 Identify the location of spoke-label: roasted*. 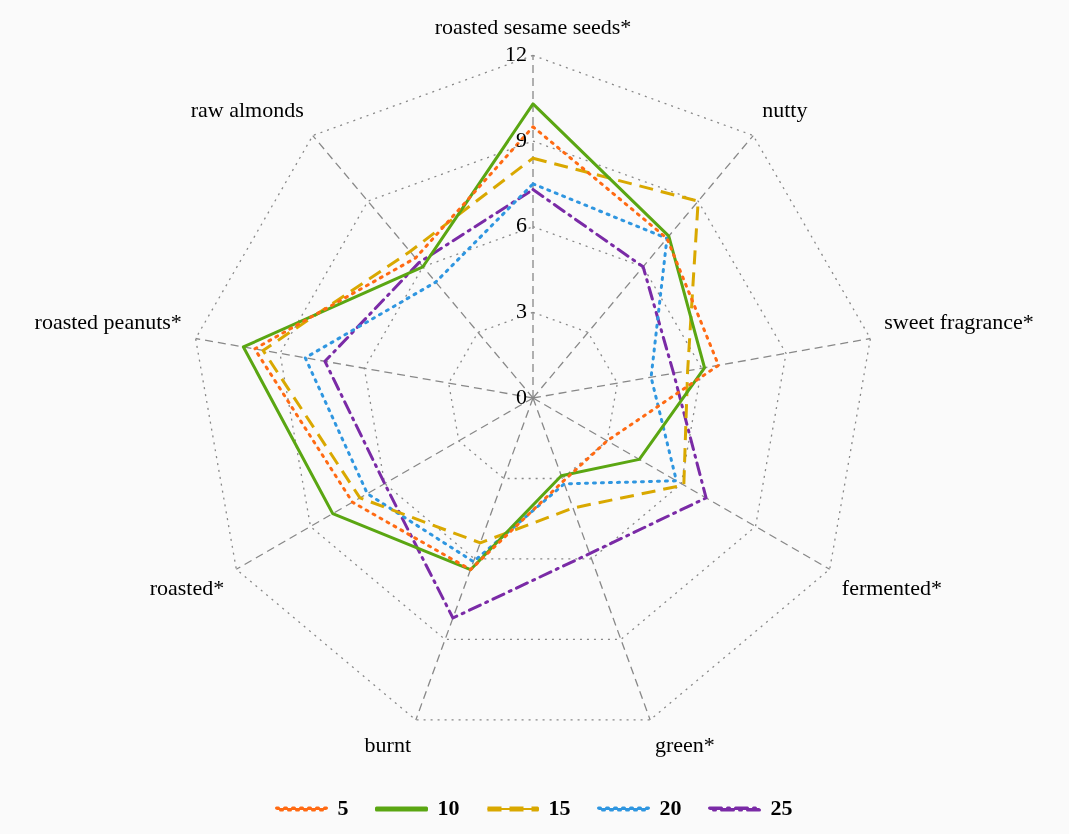
(187, 588).